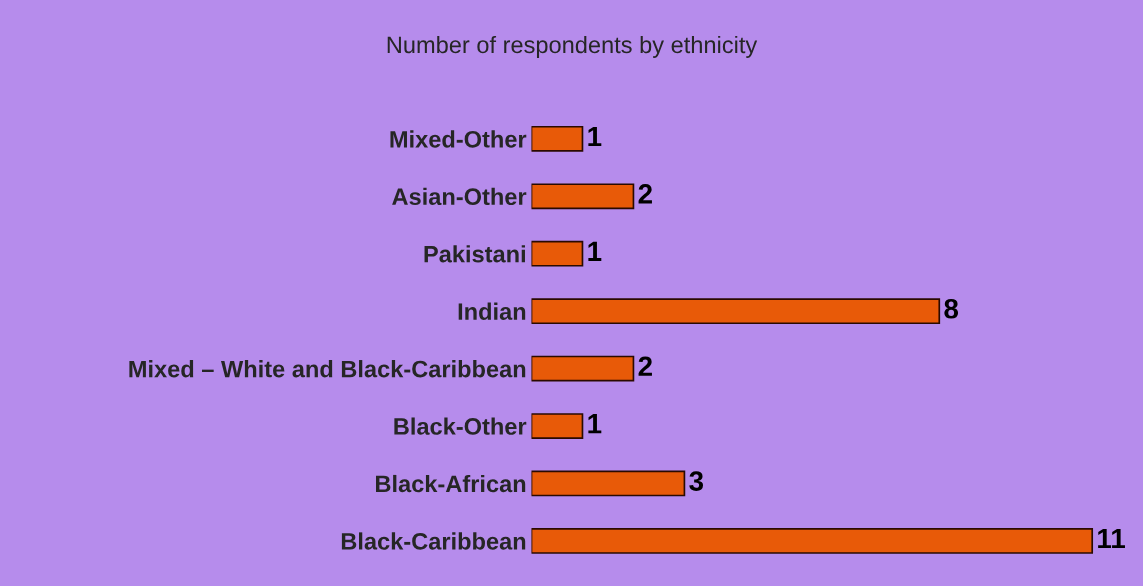 The width and height of the screenshot is (1143, 586). I want to click on y-tick-label: Pakistani, so click(474, 254).